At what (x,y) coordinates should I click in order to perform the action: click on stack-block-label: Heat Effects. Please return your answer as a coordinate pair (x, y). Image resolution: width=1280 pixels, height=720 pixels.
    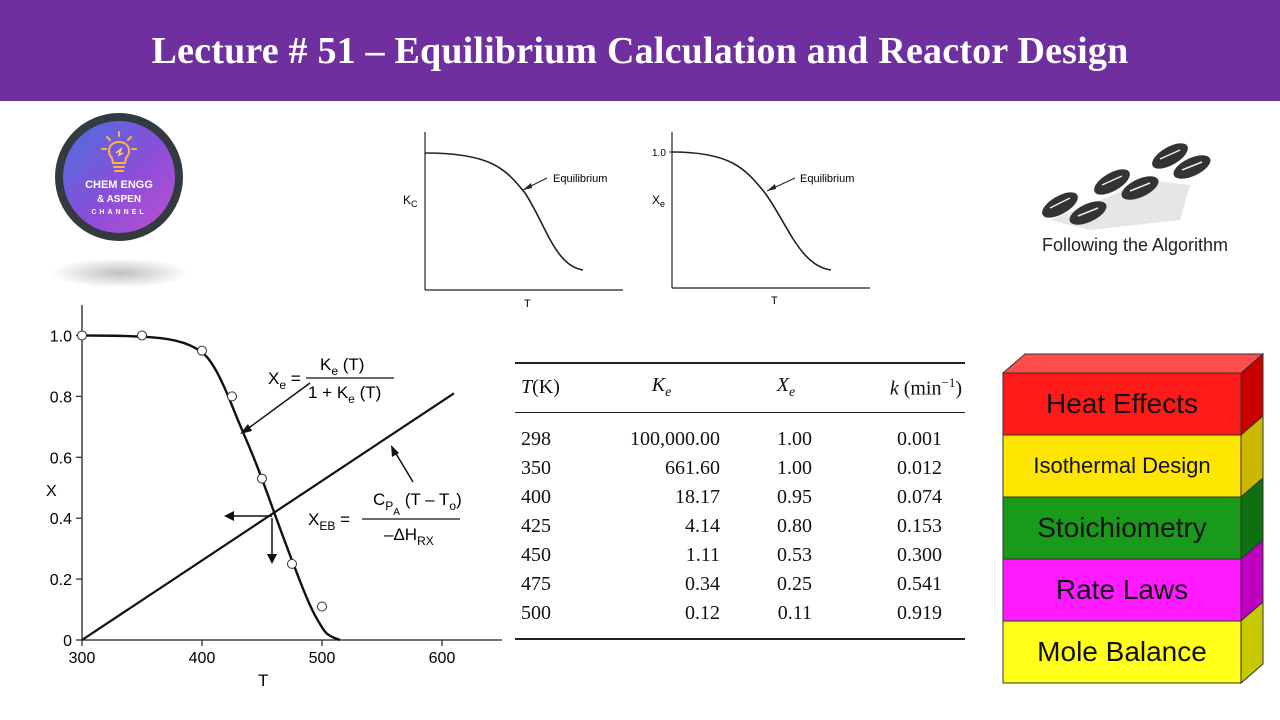
    Looking at the image, I should click on (1121, 403).